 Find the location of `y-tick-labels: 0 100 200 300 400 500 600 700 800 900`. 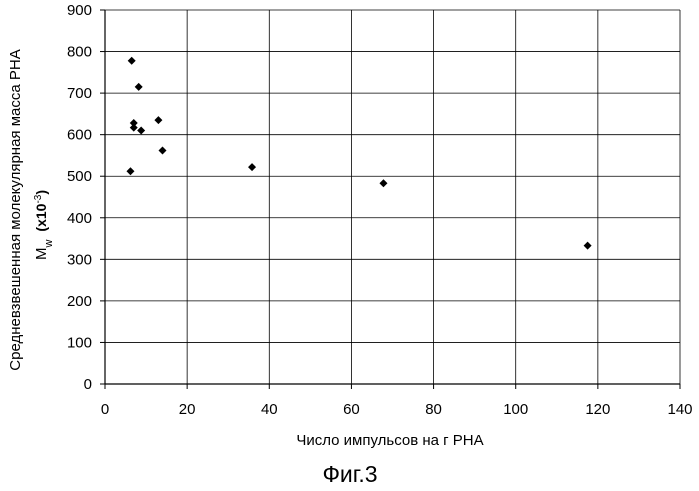

y-tick-labels: 0 100 200 300 400 500 600 700 800 900 is located at coordinates (79, 197).